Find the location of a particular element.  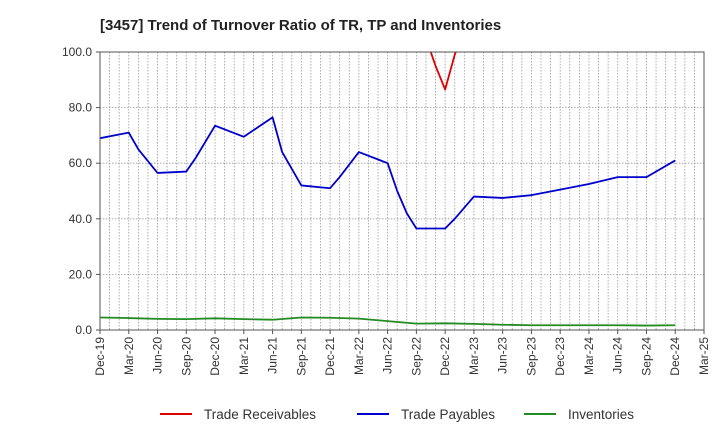

y-tick-label: 80.0 is located at coordinates (81, 108).